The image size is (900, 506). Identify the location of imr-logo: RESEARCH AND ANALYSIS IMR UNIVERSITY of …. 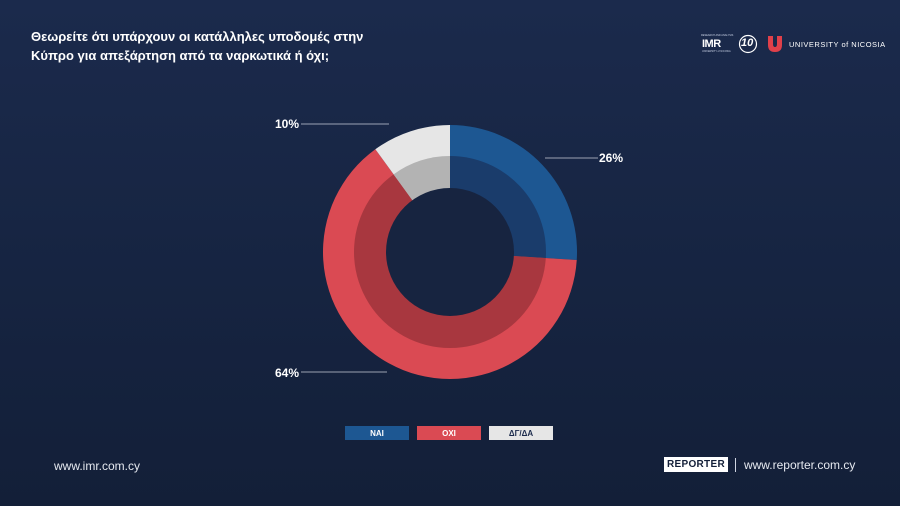
(717, 44).